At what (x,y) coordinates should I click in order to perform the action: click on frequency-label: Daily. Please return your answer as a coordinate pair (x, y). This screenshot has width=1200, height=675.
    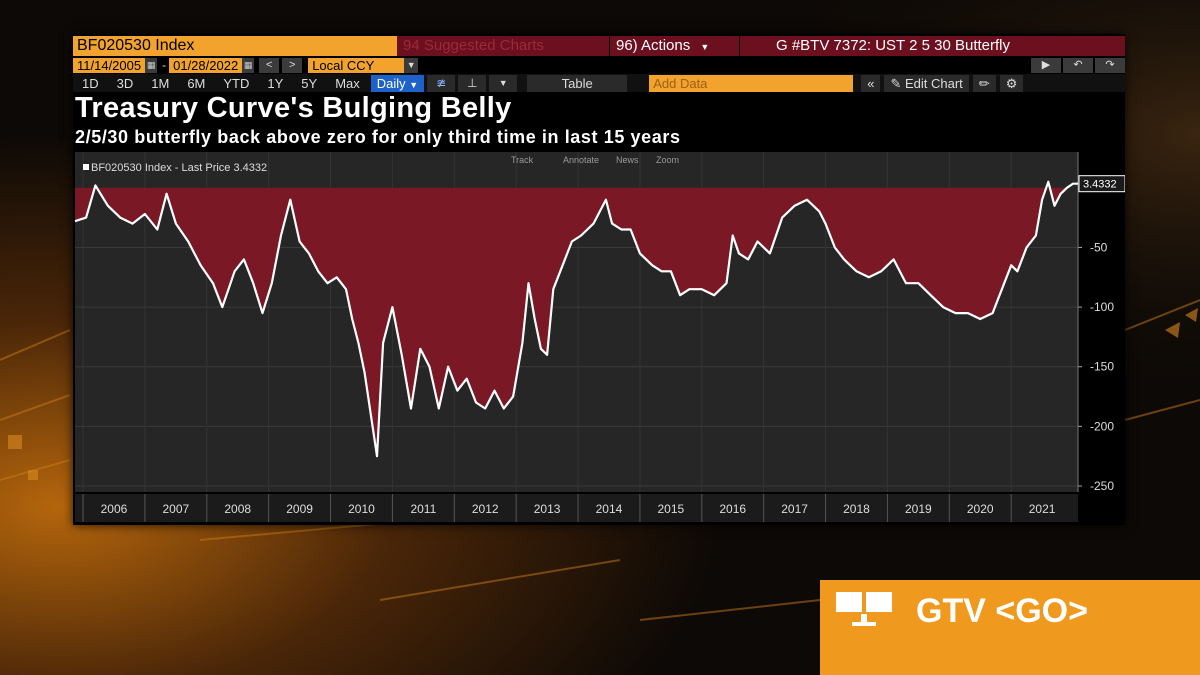
    Looking at the image, I should click on (391, 83).